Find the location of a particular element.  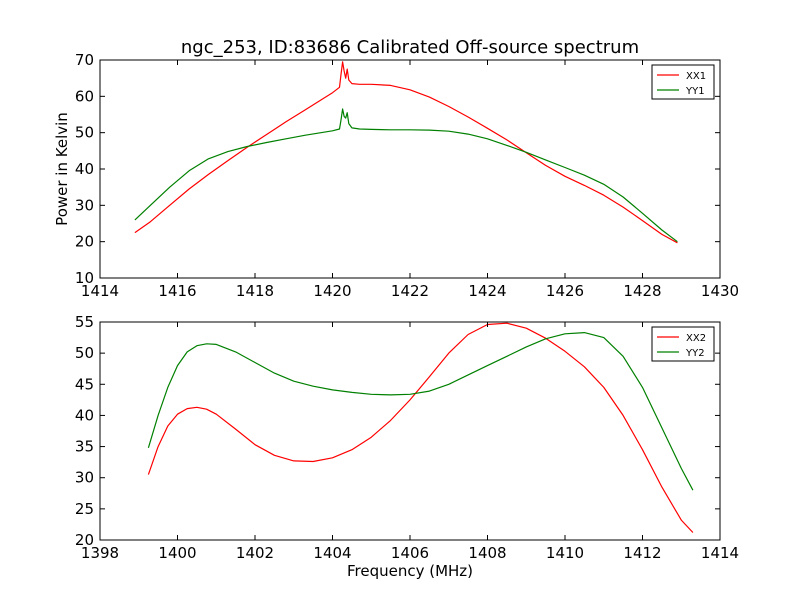

y-tick-label: 35 is located at coordinates (84, 447).